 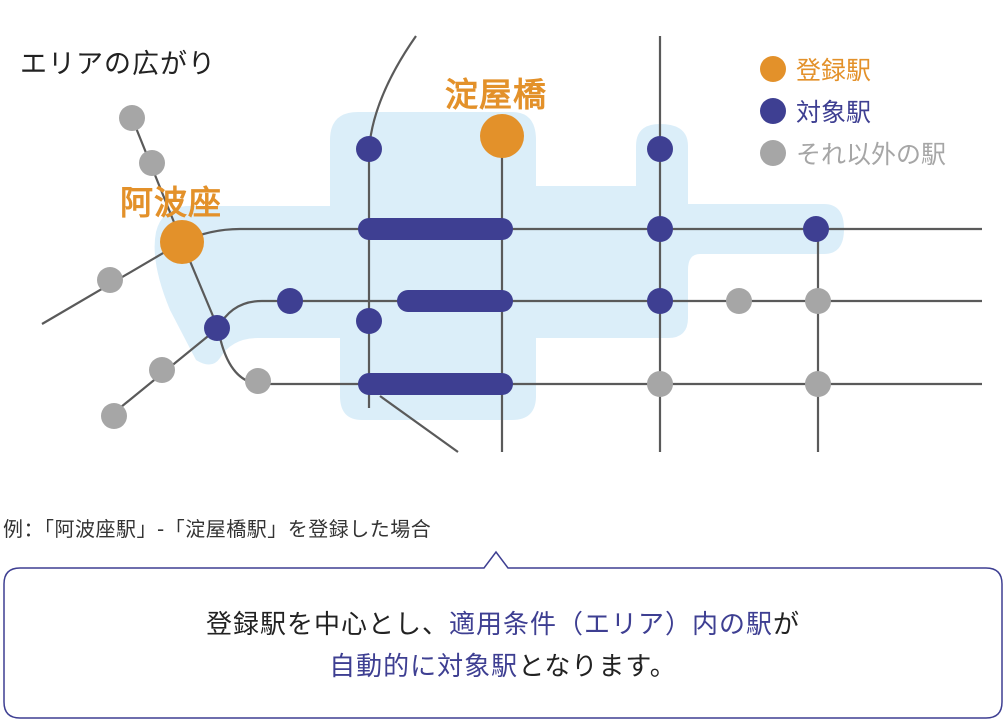 What do you see at coordinates (773, 111) in the screenshot?
I see `navy-dot-icon` at bounding box center [773, 111].